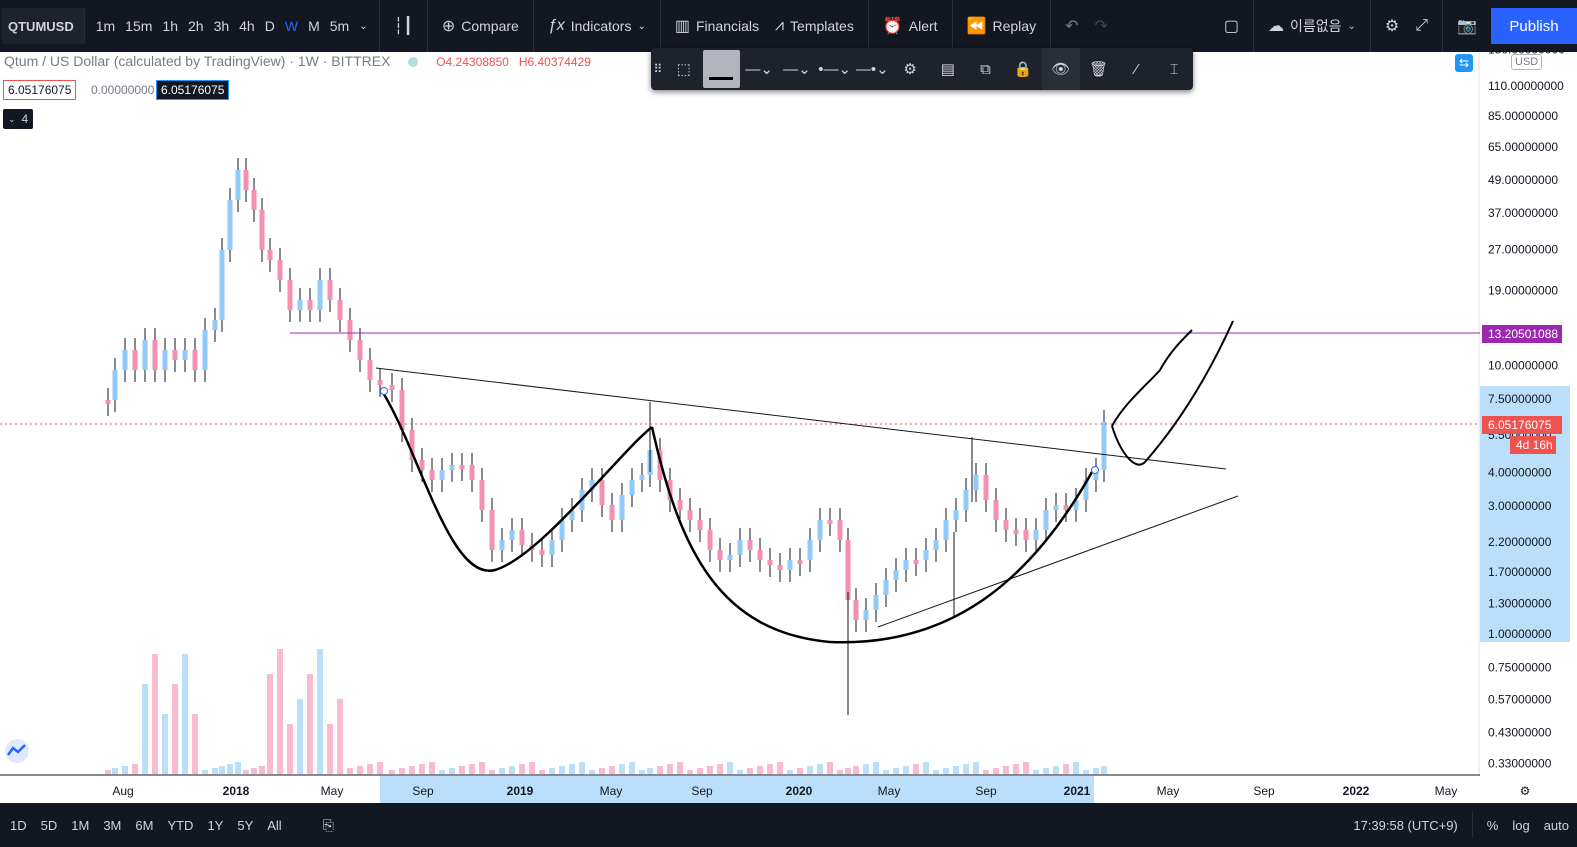 This screenshot has height=847, width=1577. What do you see at coordinates (721, 69) in the screenshot?
I see `line-color-button` at bounding box center [721, 69].